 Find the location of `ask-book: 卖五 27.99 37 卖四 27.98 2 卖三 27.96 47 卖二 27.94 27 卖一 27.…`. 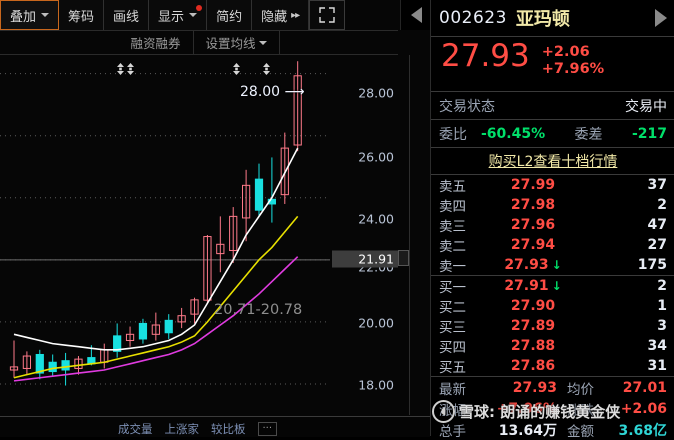

ask-book: 卖五 27.99 37 卖四 27.98 2 卖三 27.96 47 卖二 27.94 27 卖一 27.… is located at coordinates (552, 225).